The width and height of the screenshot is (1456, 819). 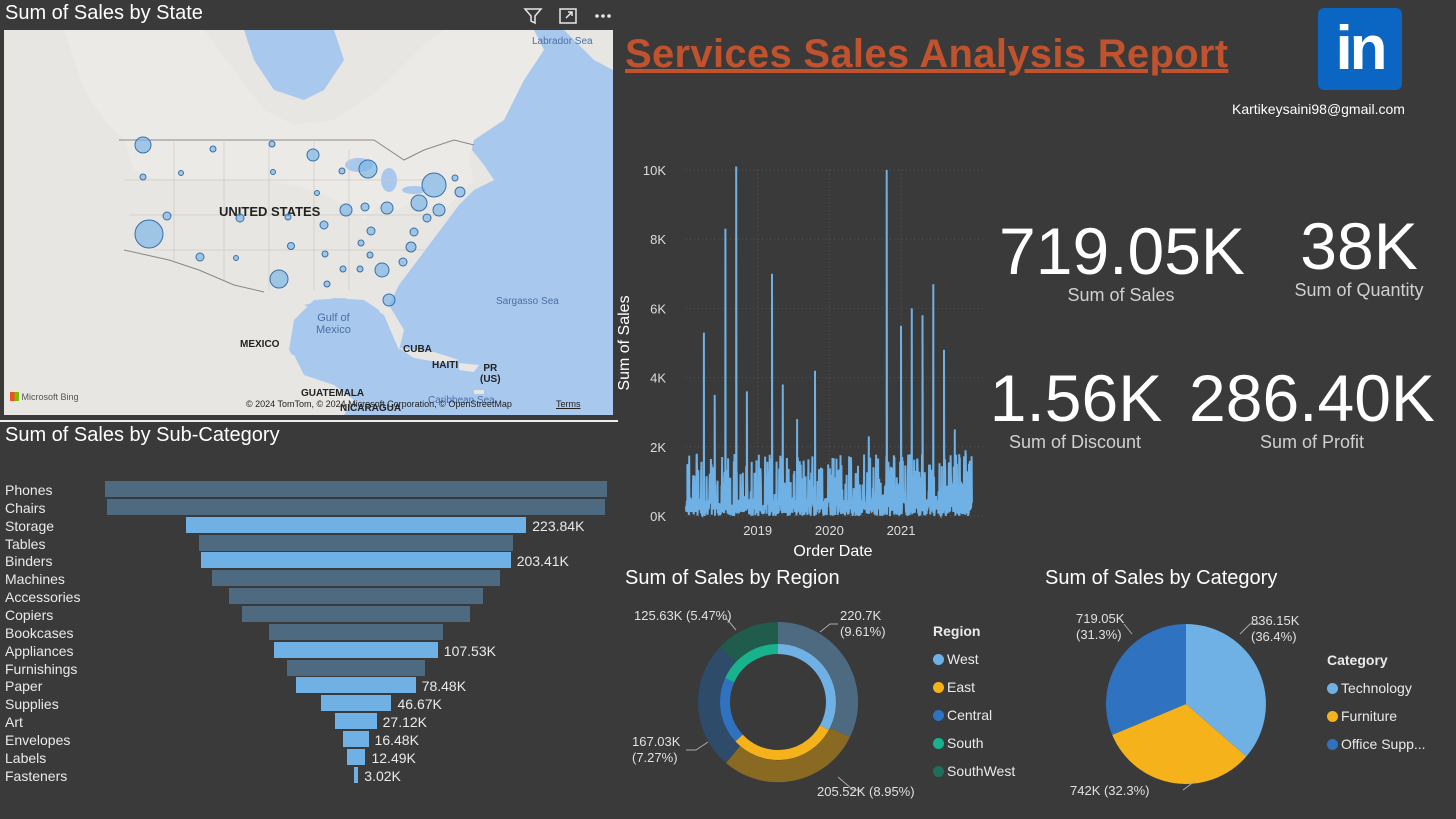 What do you see at coordinates (568, 404) in the screenshot?
I see `map-terms-link: Terms` at bounding box center [568, 404].